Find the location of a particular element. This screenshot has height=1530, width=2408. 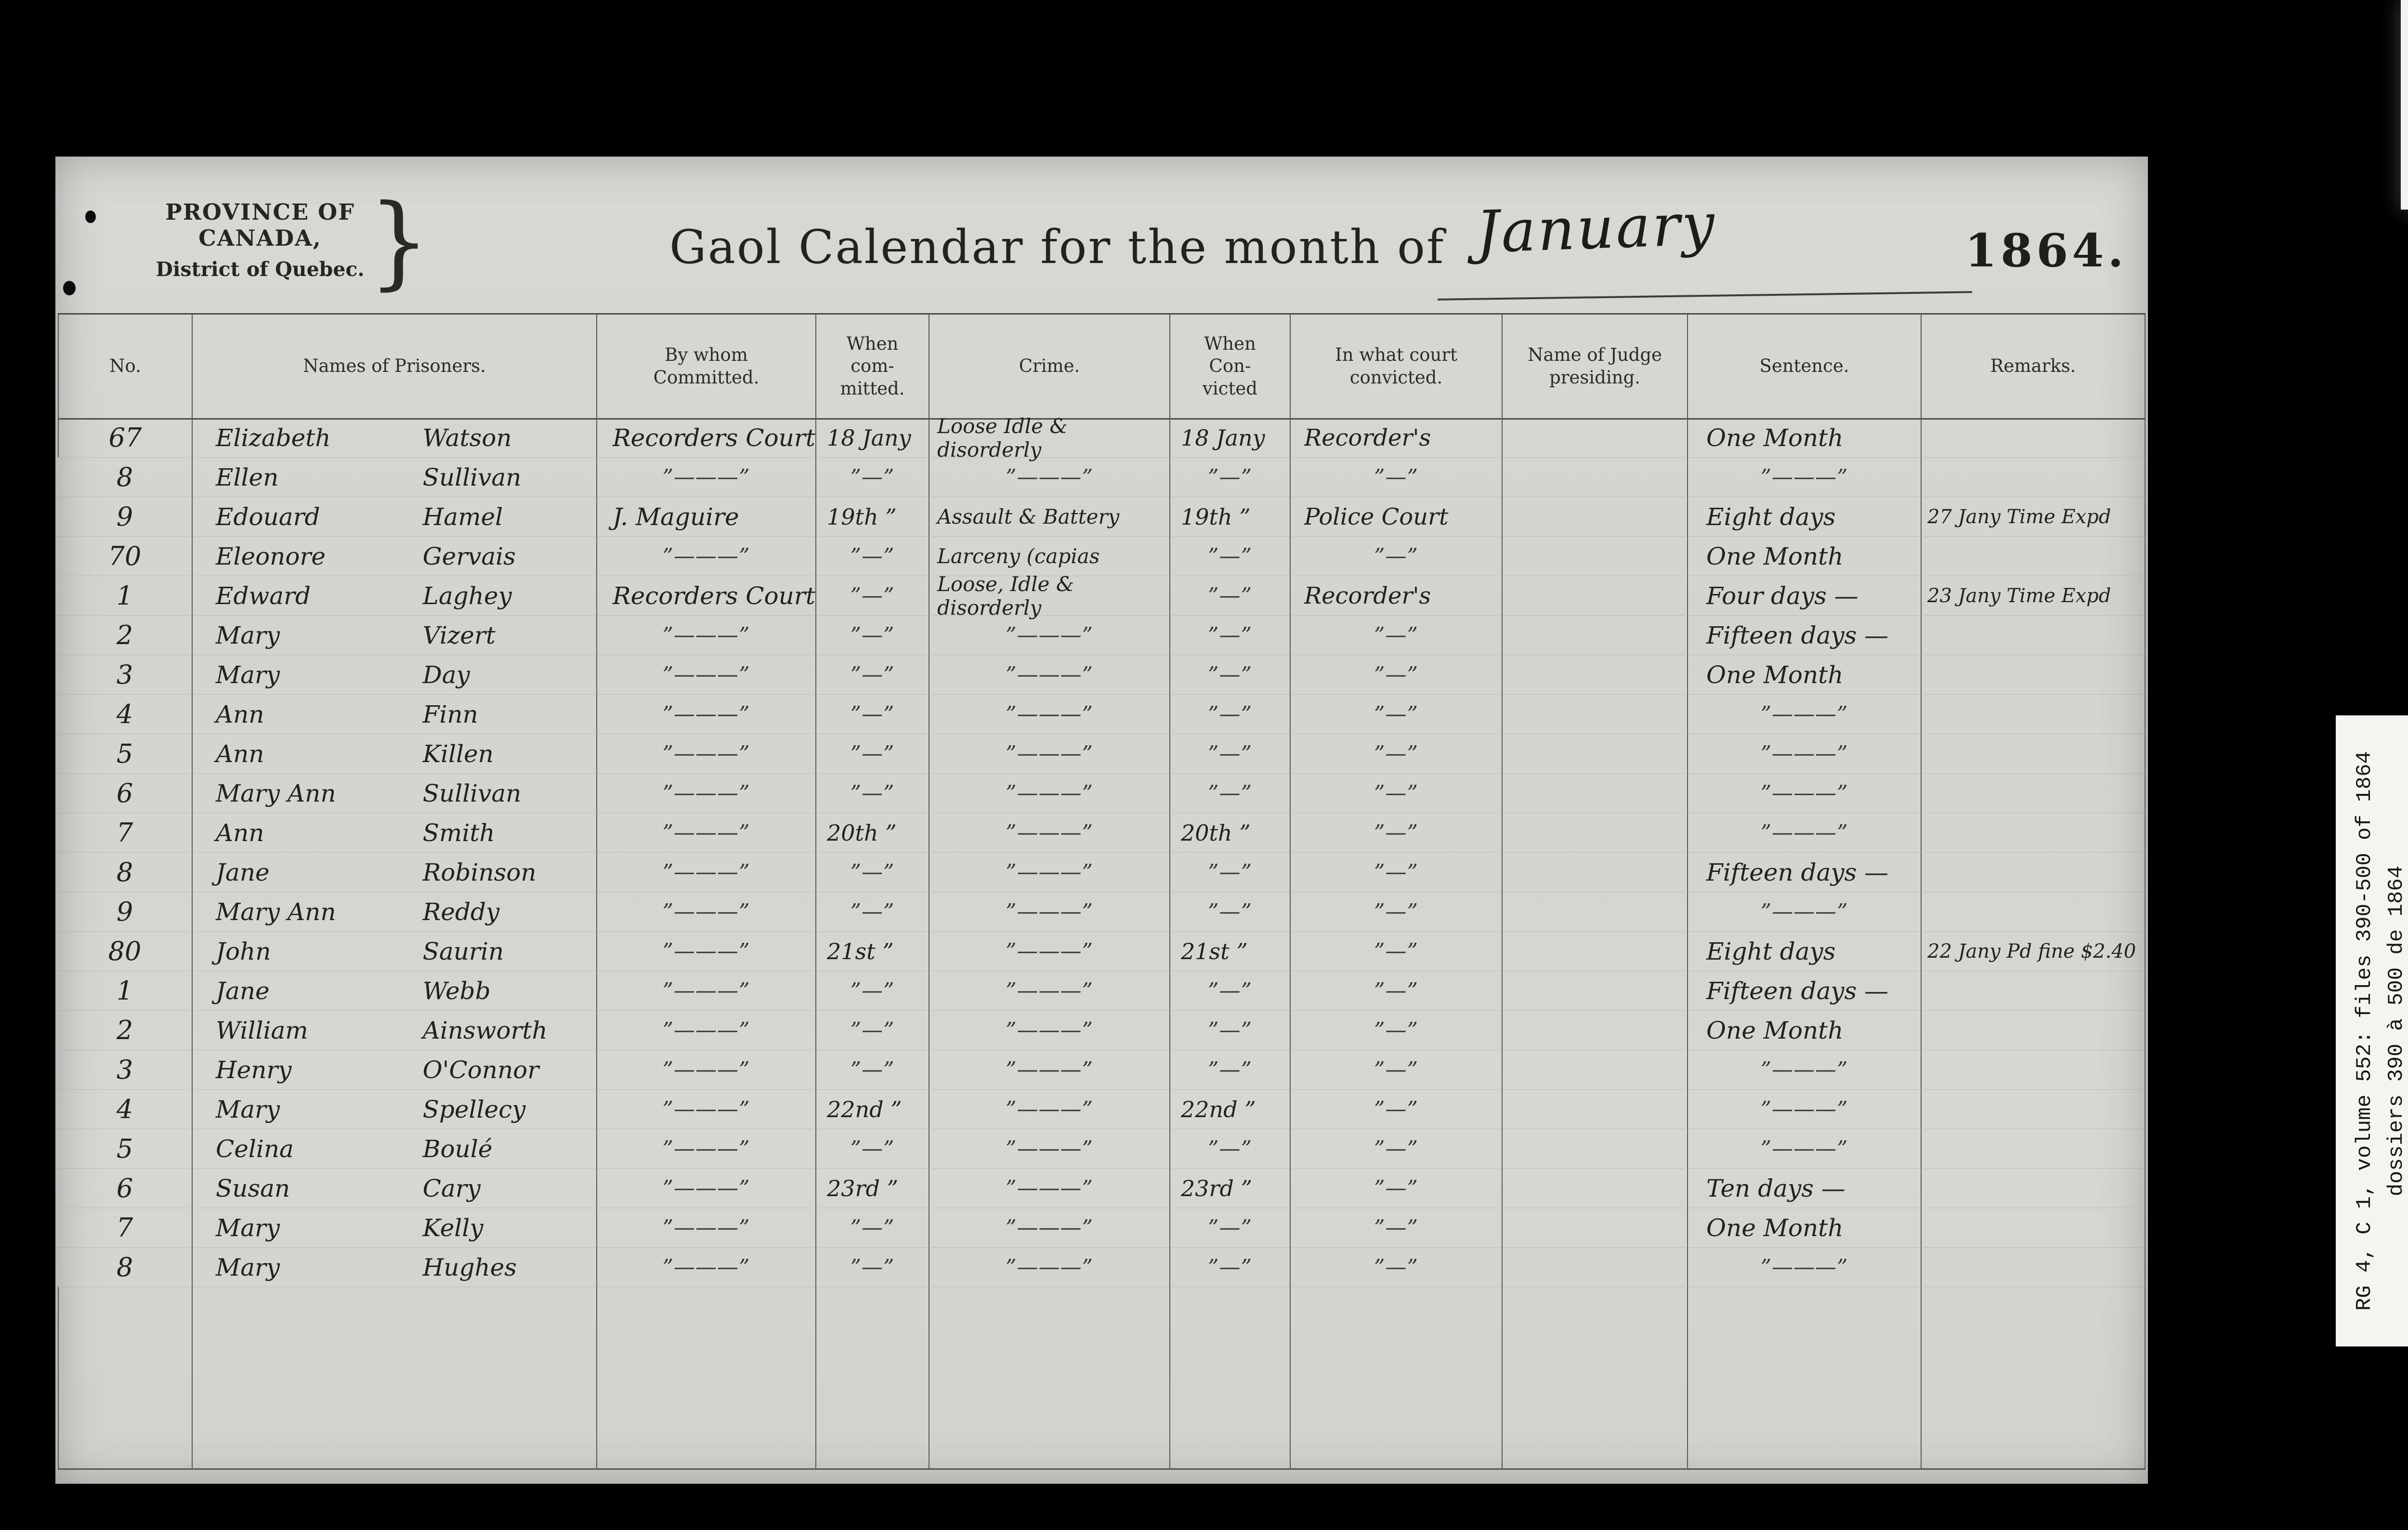

first-name: Eleonore is located at coordinates (271, 556).